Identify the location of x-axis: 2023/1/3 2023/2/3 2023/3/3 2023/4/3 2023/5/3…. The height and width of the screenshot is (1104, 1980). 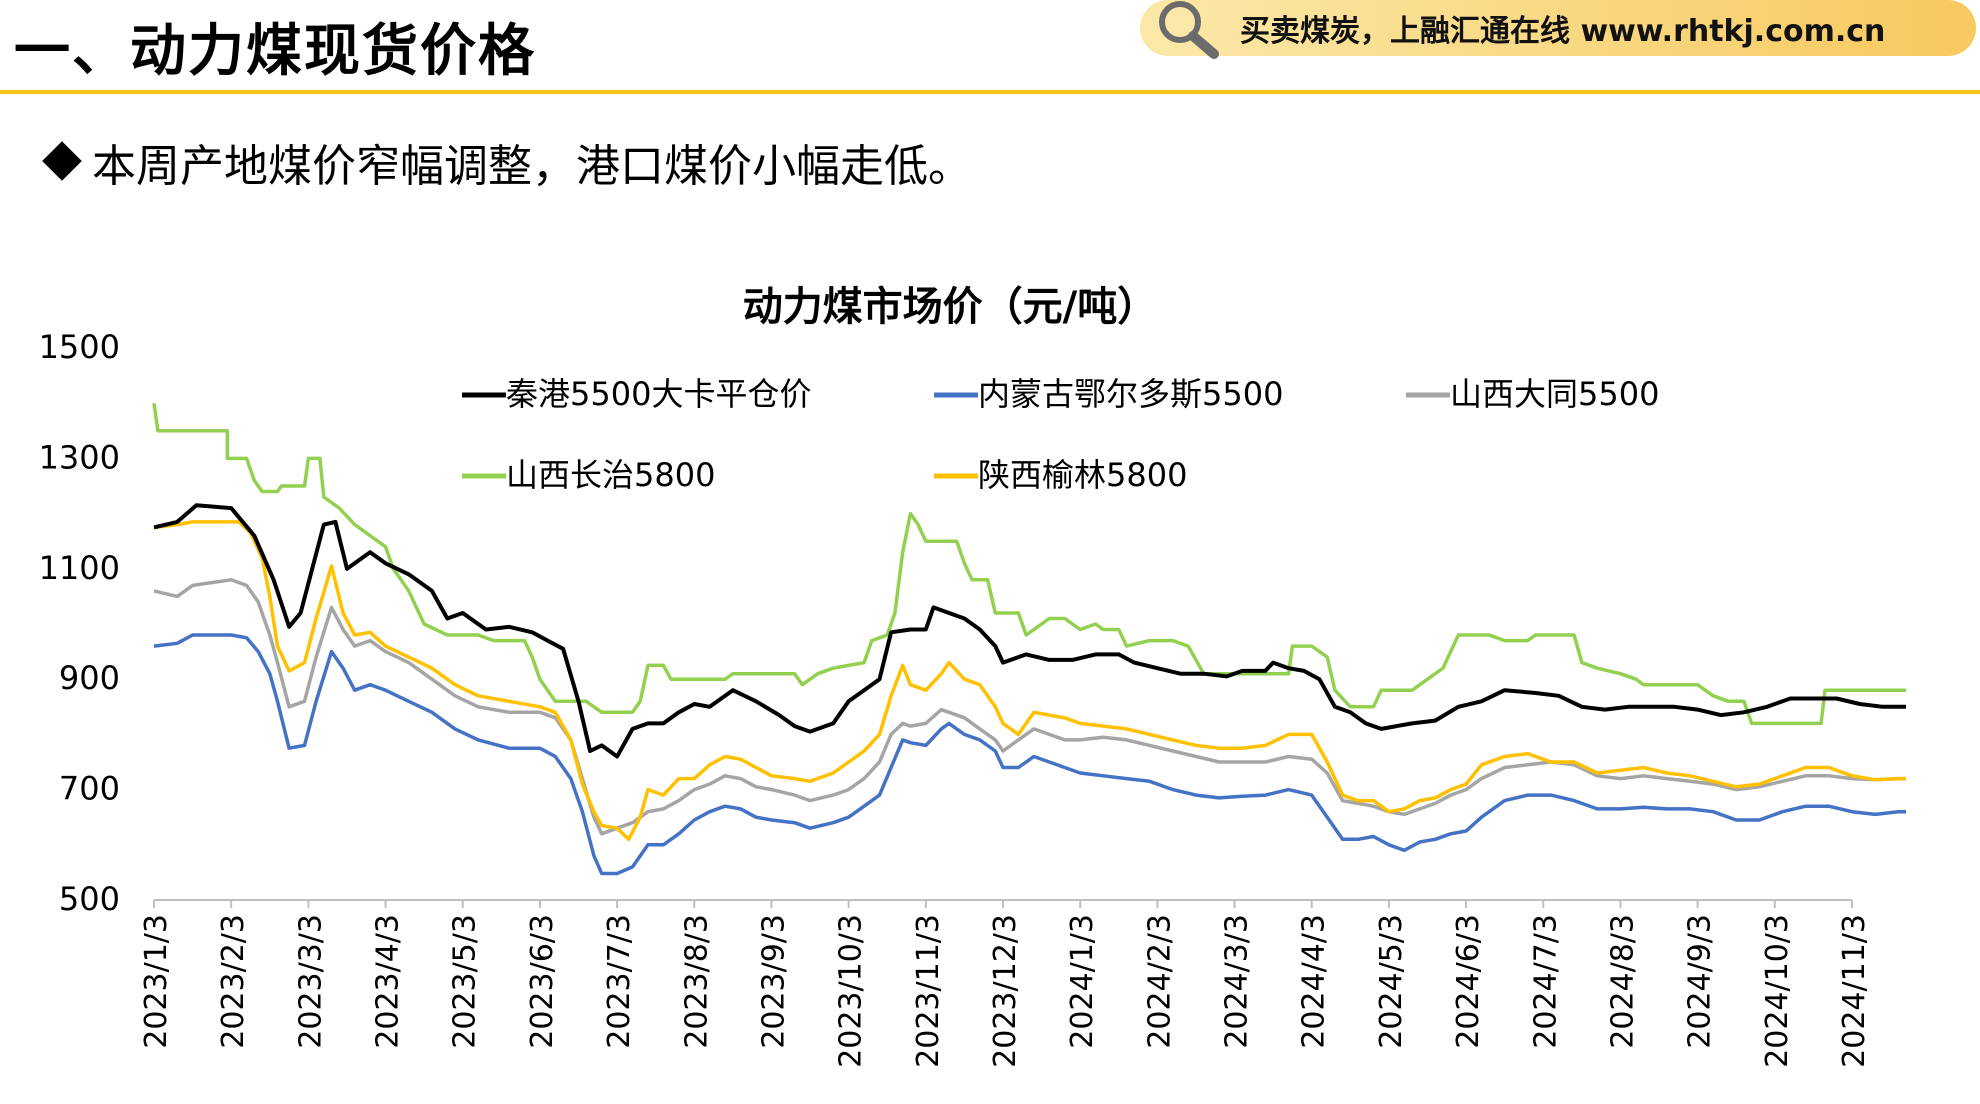
(1005, 983).